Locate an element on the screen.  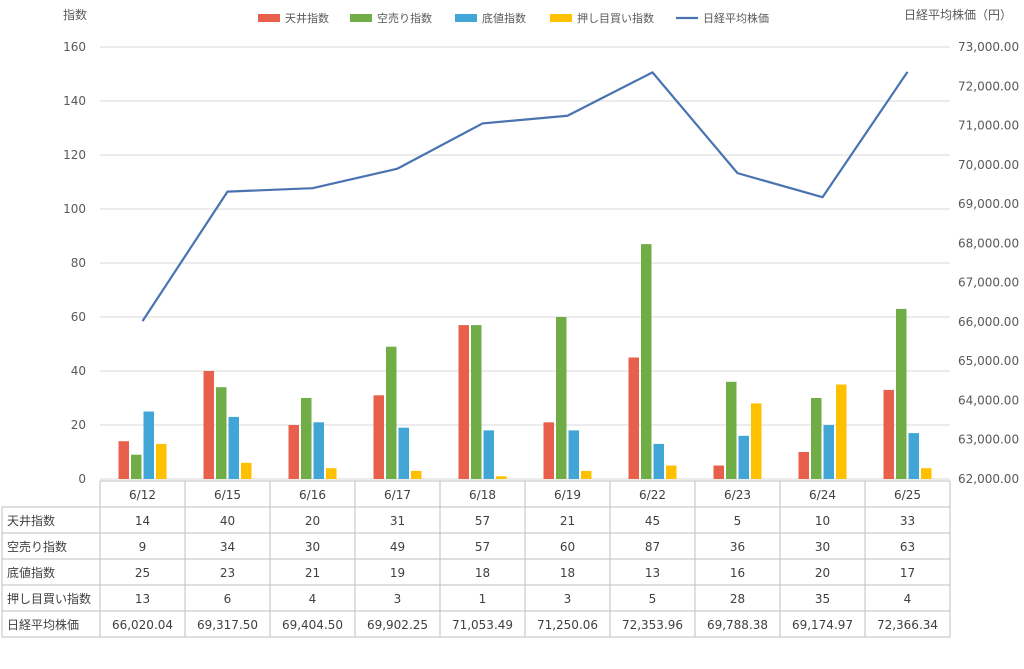
table-row-label: 押し目買い指数 is located at coordinates (49, 598).